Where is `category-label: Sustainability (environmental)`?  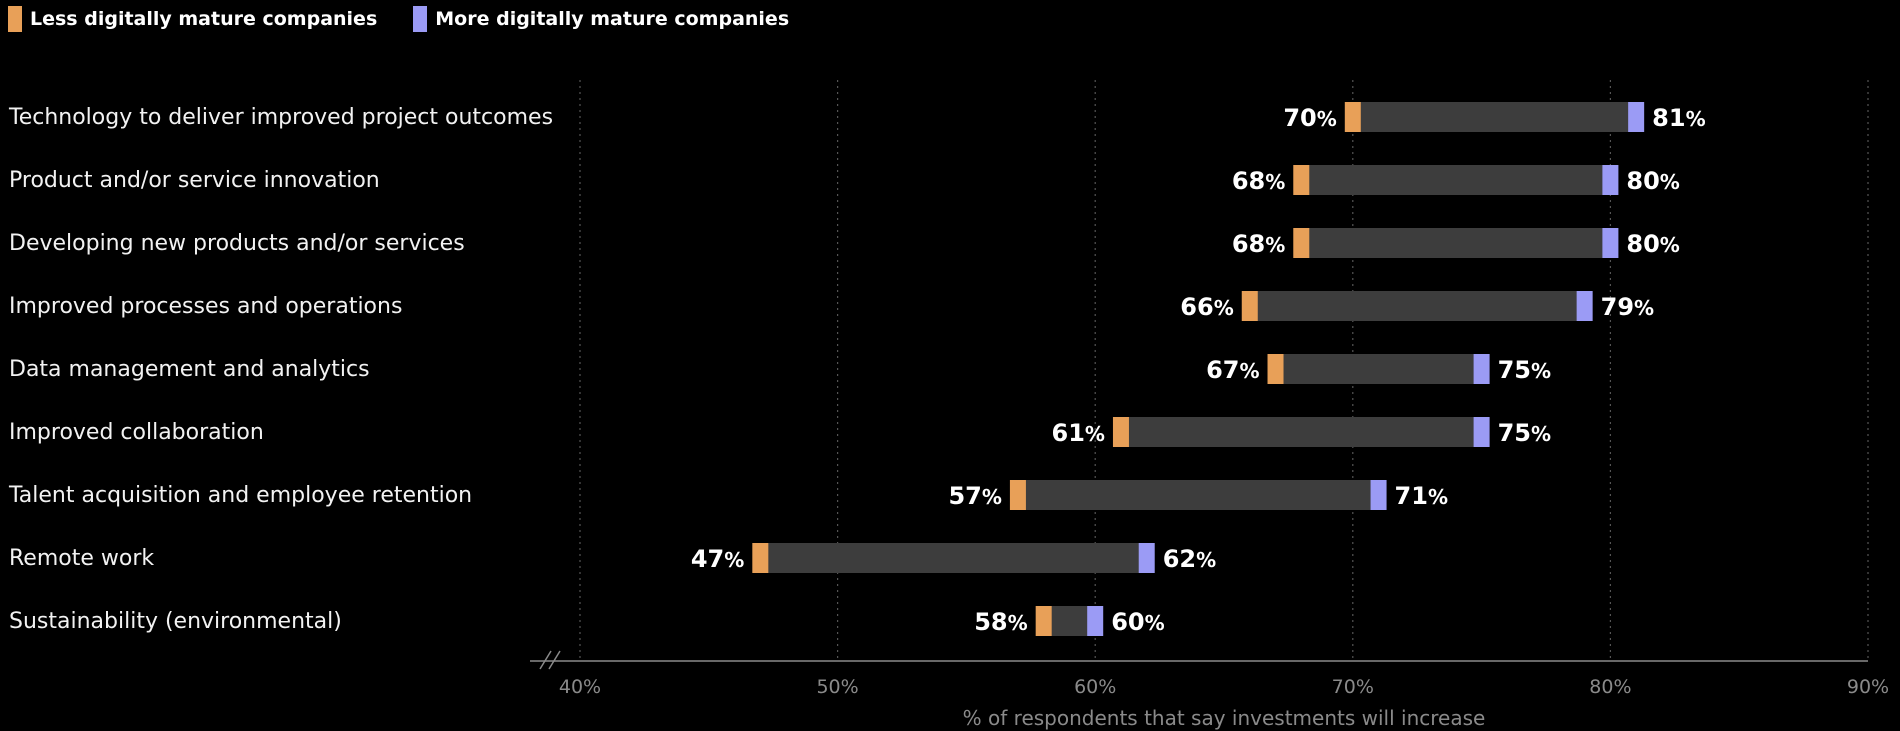 category-label: Sustainability (environmental) is located at coordinates (175, 621).